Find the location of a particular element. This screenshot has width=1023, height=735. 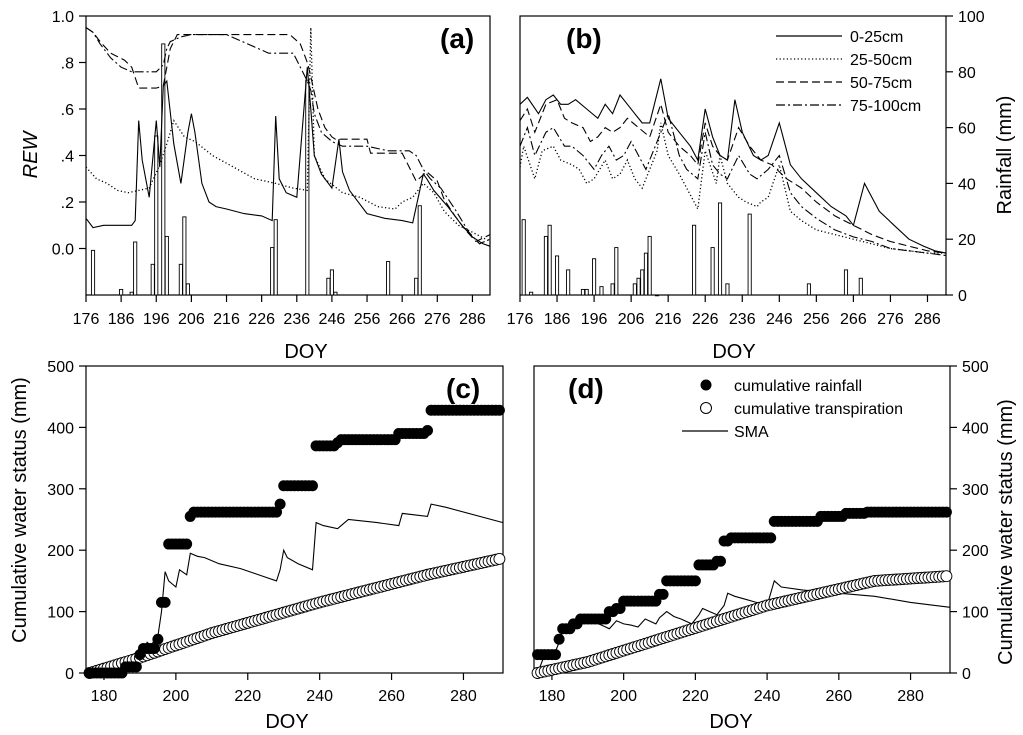

panel-c-xtick-label: 260 is located at coordinates (391, 696).